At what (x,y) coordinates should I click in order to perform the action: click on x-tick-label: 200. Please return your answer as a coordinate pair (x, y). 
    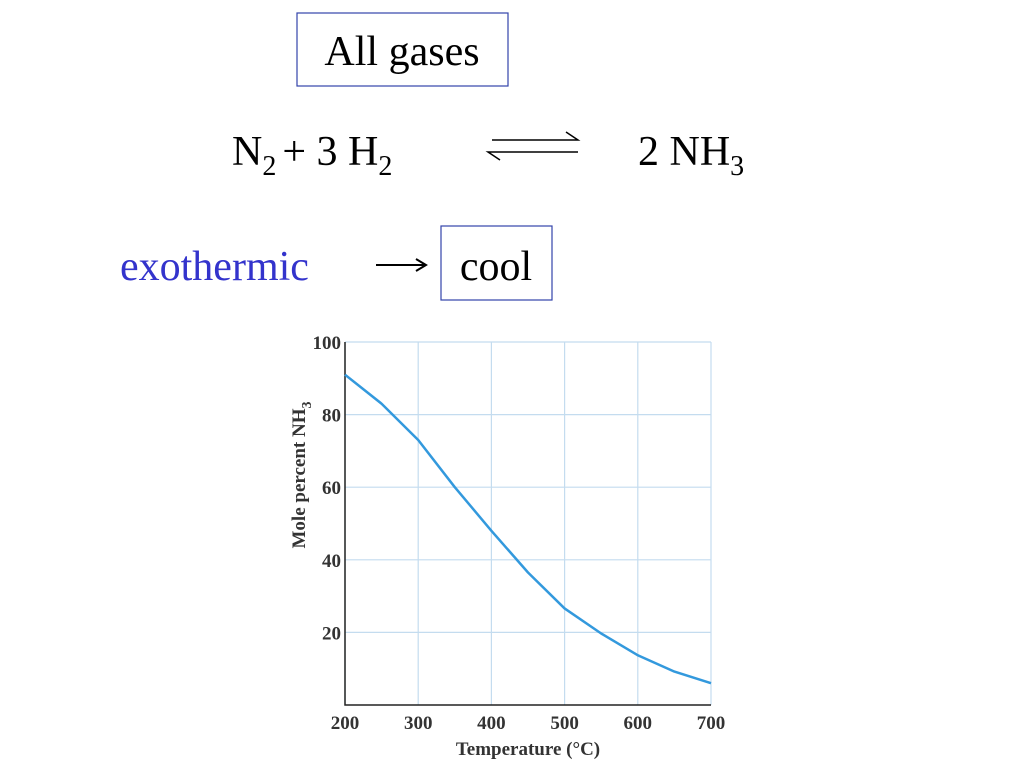
    Looking at the image, I should click on (345, 723).